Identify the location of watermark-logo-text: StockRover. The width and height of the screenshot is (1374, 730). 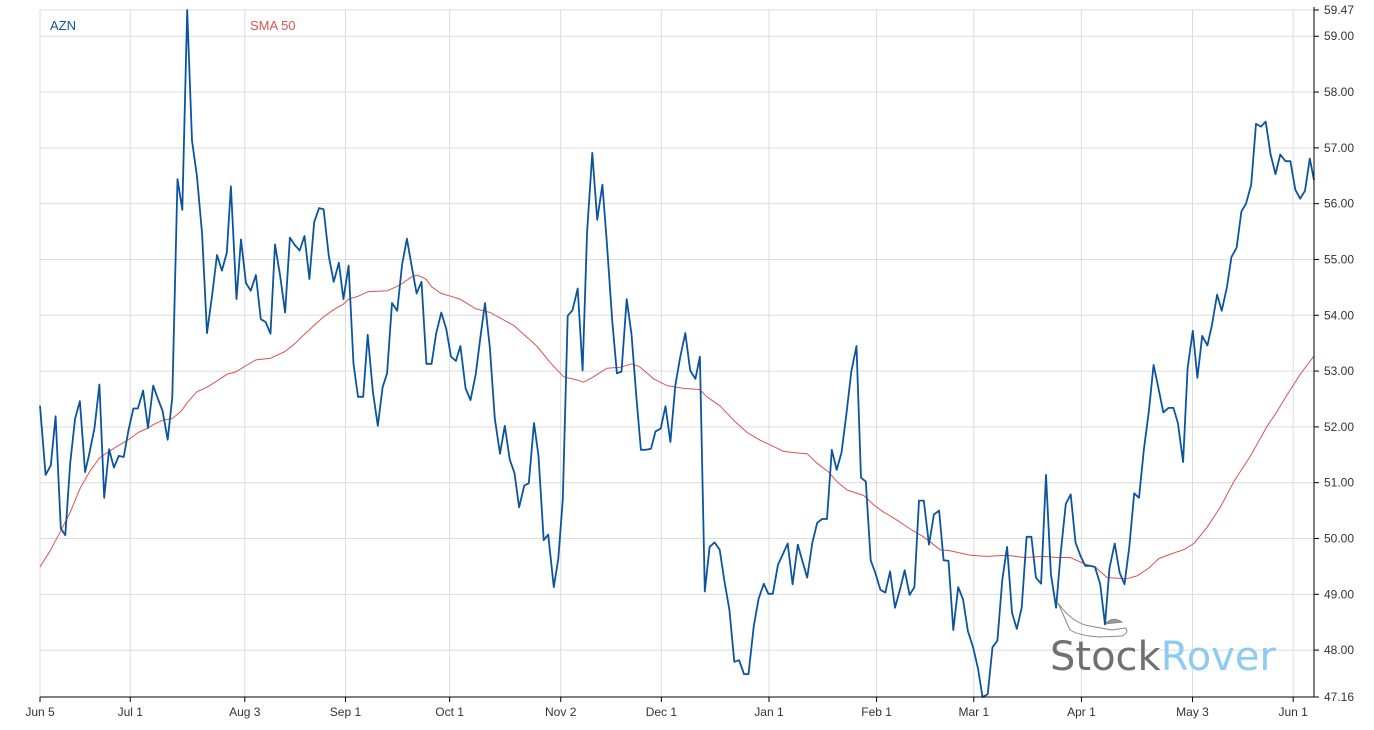
(1163, 657).